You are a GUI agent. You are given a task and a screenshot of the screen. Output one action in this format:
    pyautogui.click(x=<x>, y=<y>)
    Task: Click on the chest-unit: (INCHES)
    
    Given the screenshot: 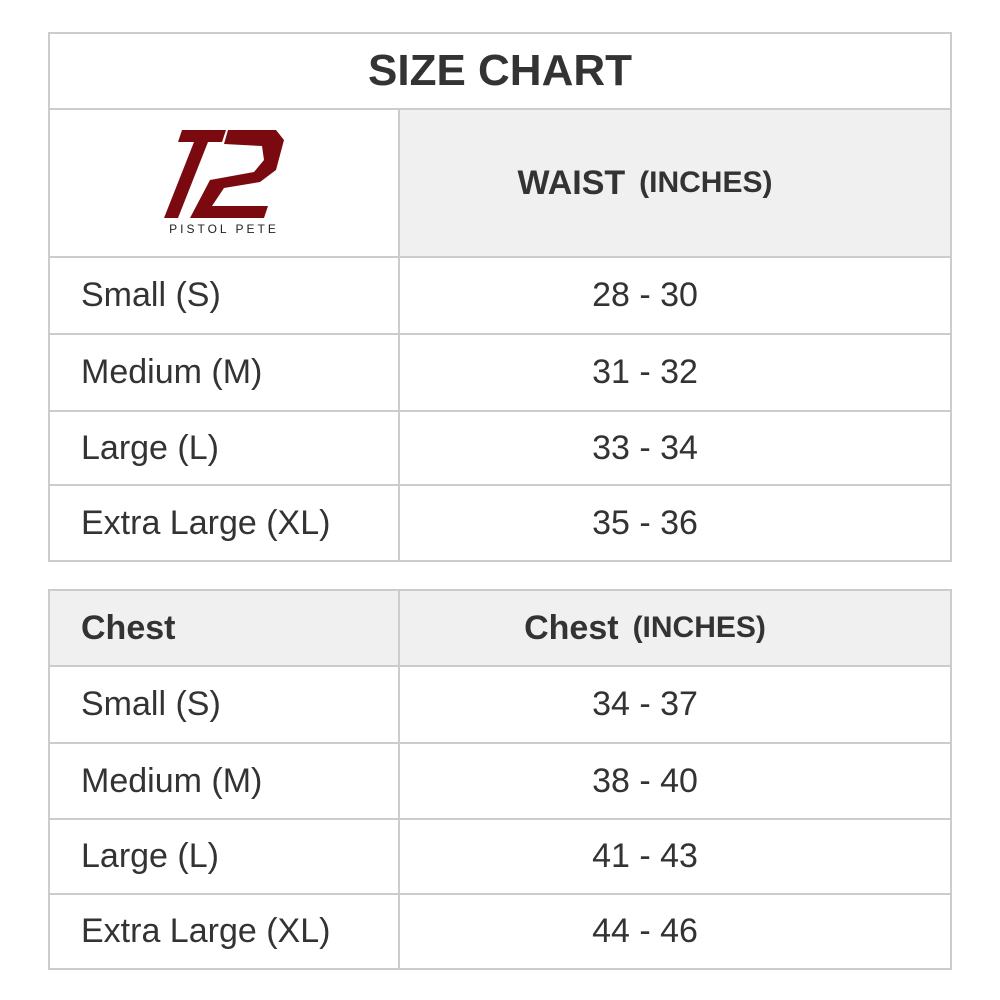 What is the action you would take?
    pyautogui.click(x=699, y=627)
    